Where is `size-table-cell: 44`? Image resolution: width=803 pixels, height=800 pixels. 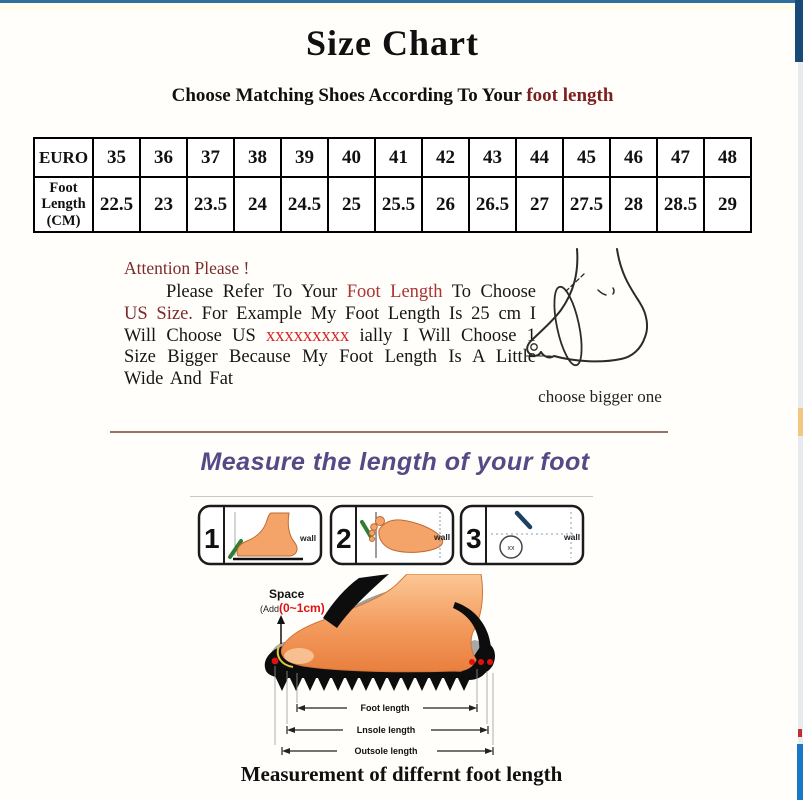 size-table-cell: 44 is located at coordinates (539, 157).